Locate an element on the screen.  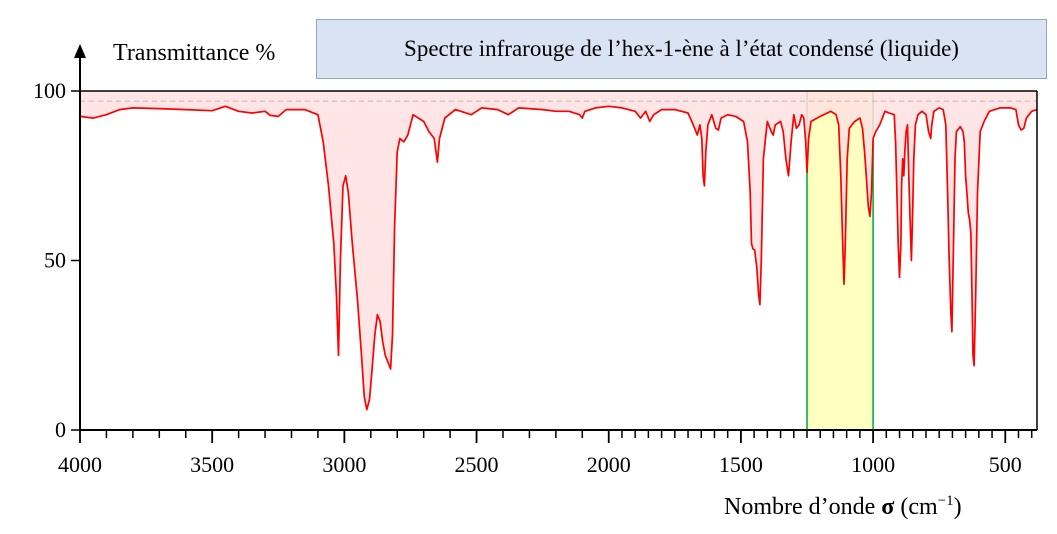
y-tick-label: 0 is located at coordinates (60, 429).